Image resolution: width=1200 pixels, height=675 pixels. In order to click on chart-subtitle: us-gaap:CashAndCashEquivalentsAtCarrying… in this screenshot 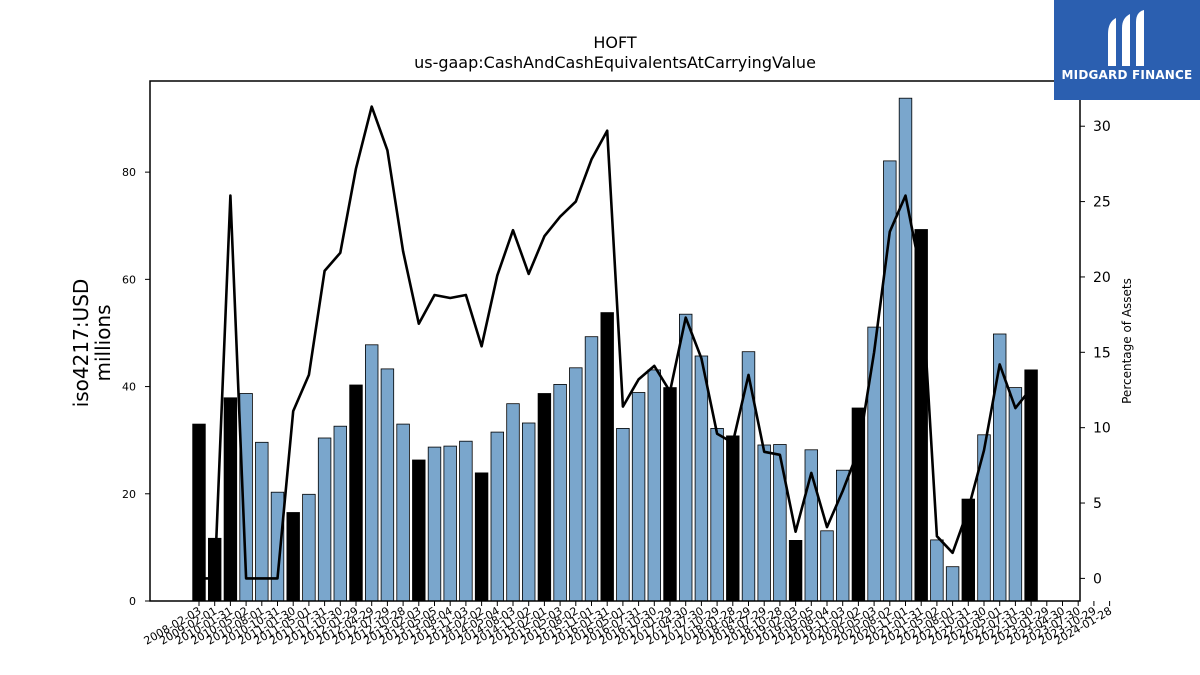, I will do `click(615, 62)`.